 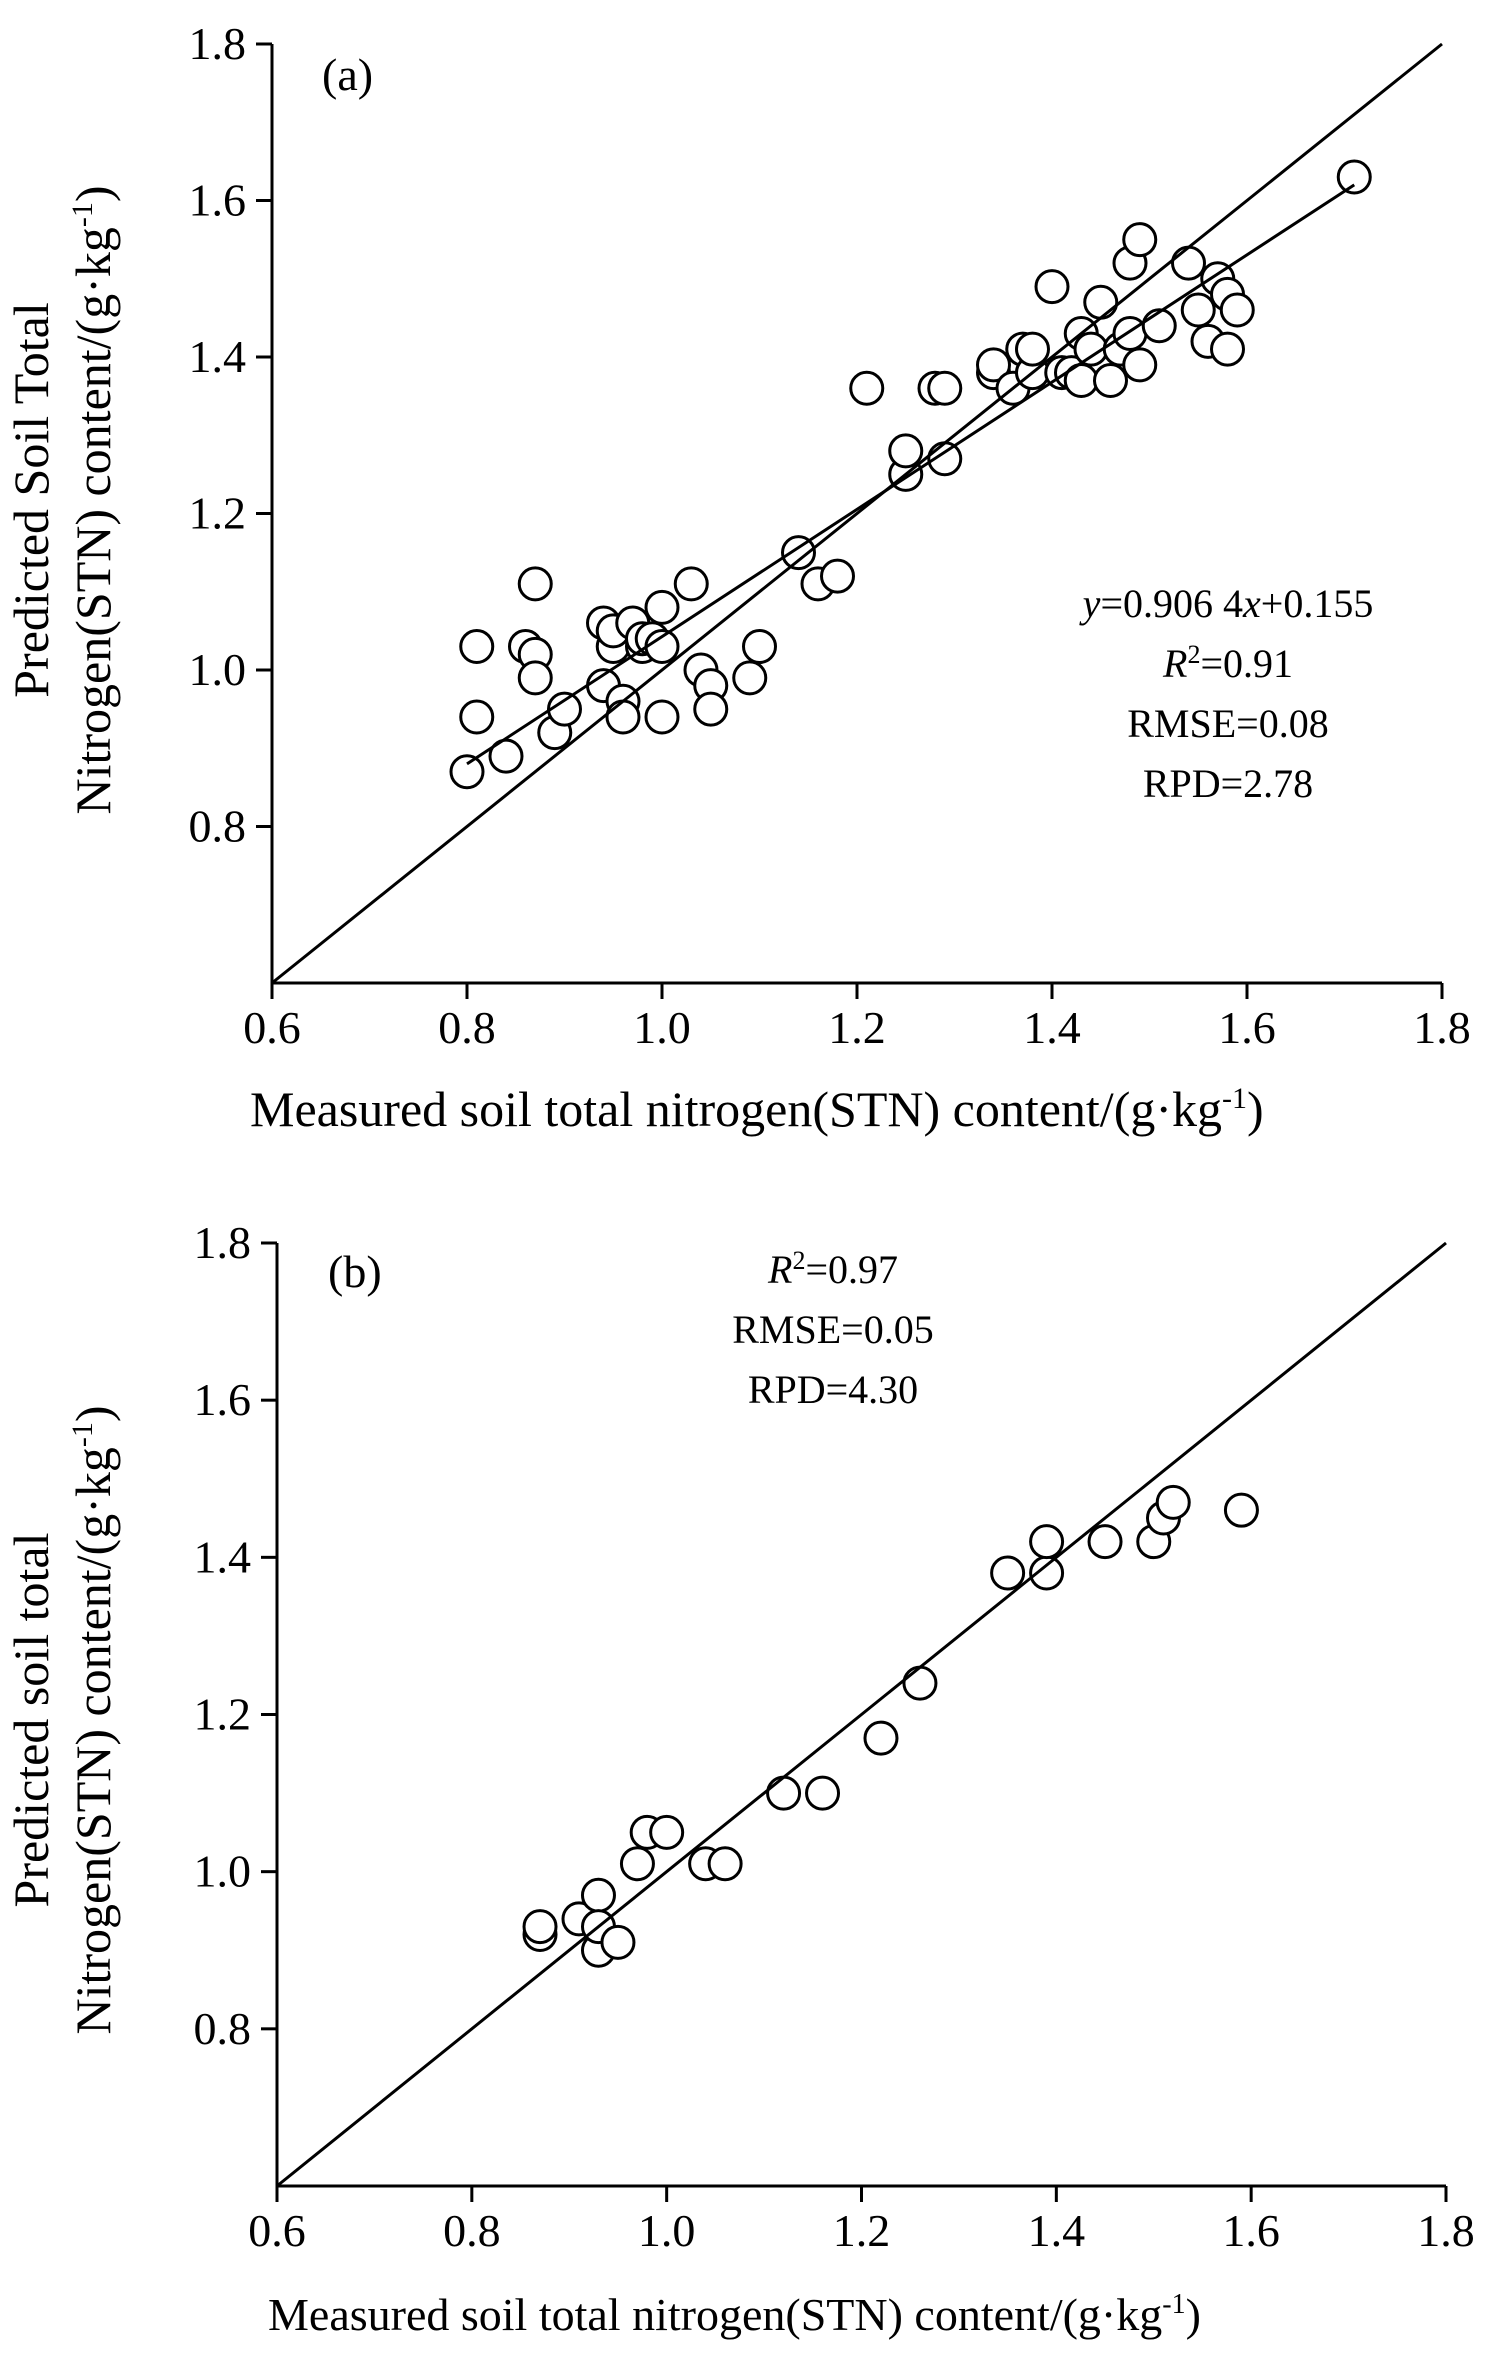 I want to click on r-squared: R2=0.91, so click(x=1227, y=663).